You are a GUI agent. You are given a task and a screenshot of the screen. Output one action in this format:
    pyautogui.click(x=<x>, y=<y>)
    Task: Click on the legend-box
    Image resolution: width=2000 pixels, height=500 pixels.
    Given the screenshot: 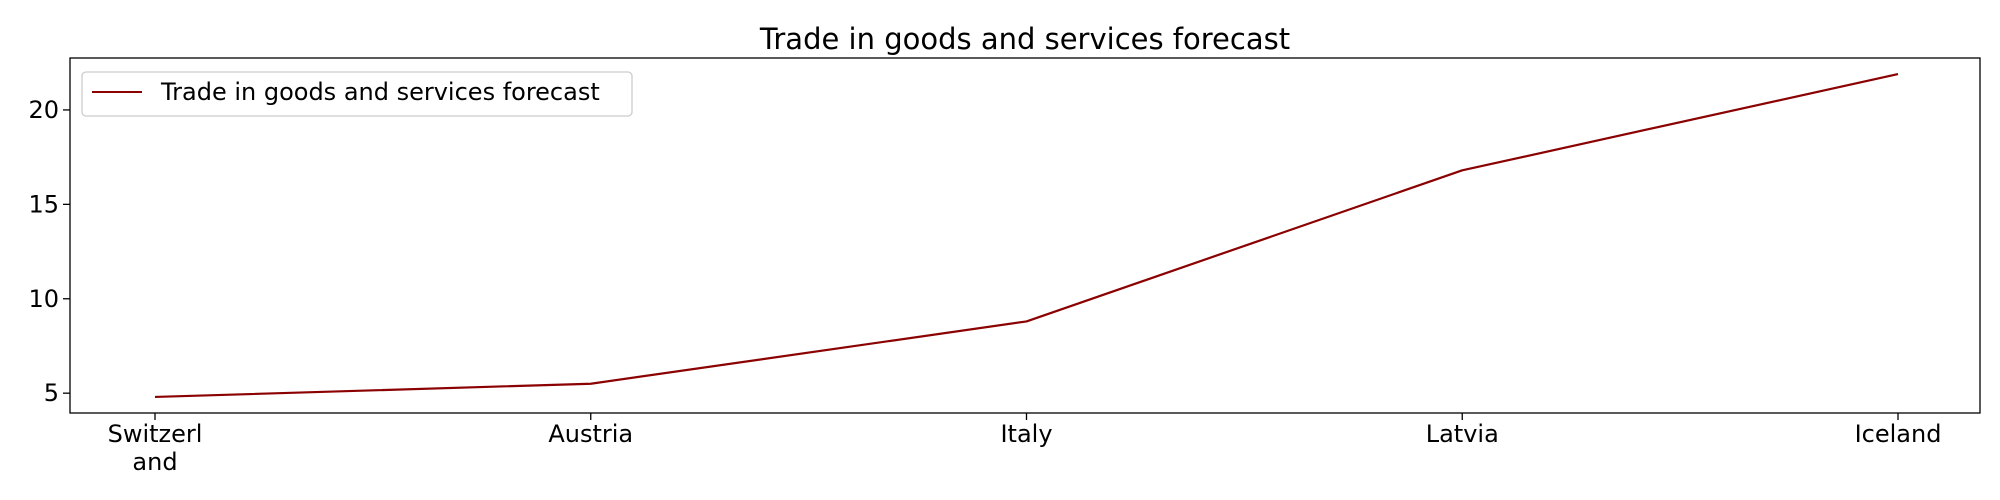 What is the action you would take?
    pyautogui.click(x=357, y=94)
    